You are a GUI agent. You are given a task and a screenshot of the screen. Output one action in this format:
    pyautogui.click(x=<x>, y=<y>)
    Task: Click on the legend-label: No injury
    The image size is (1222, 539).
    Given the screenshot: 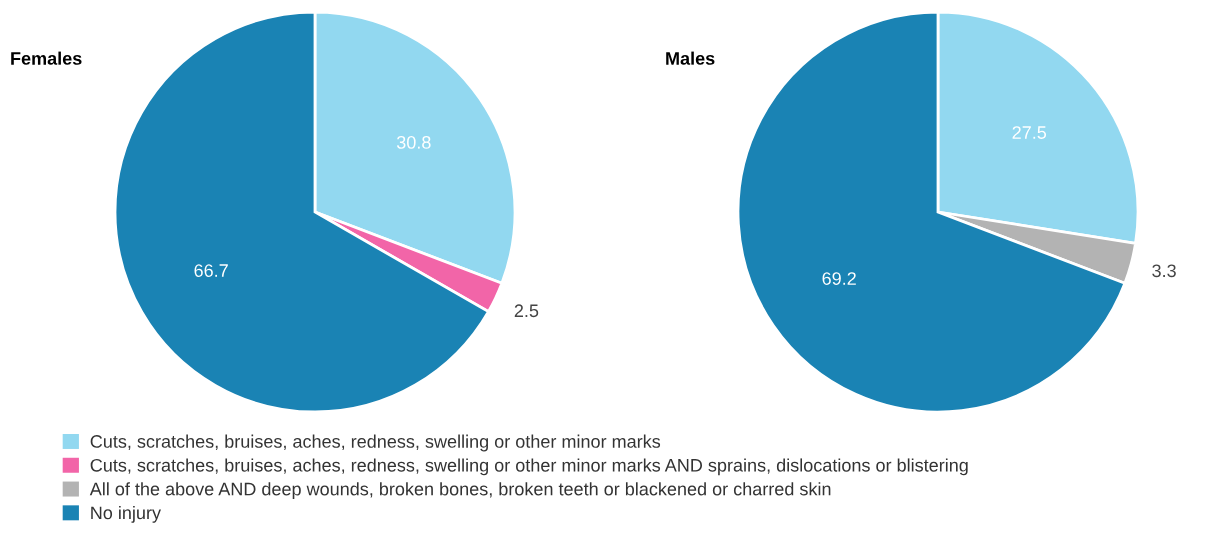 What is the action you would take?
    pyautogui.click(x=126, y=514)
    